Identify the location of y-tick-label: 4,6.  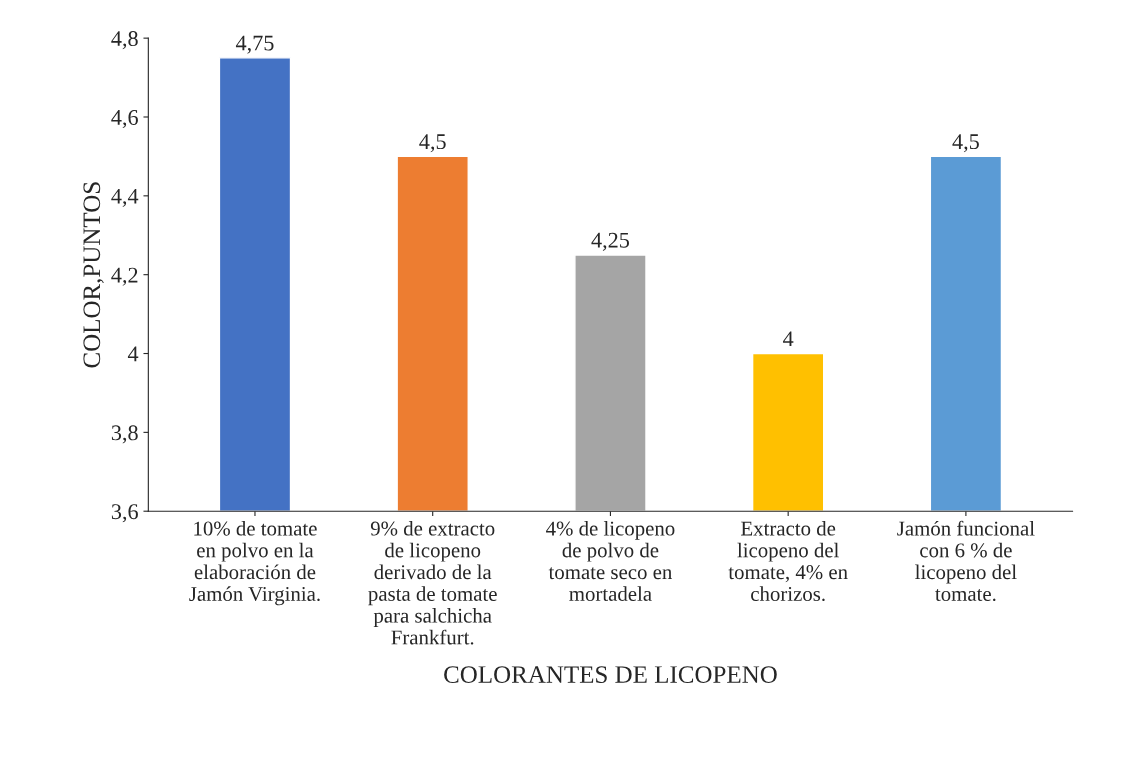
(124, 119).